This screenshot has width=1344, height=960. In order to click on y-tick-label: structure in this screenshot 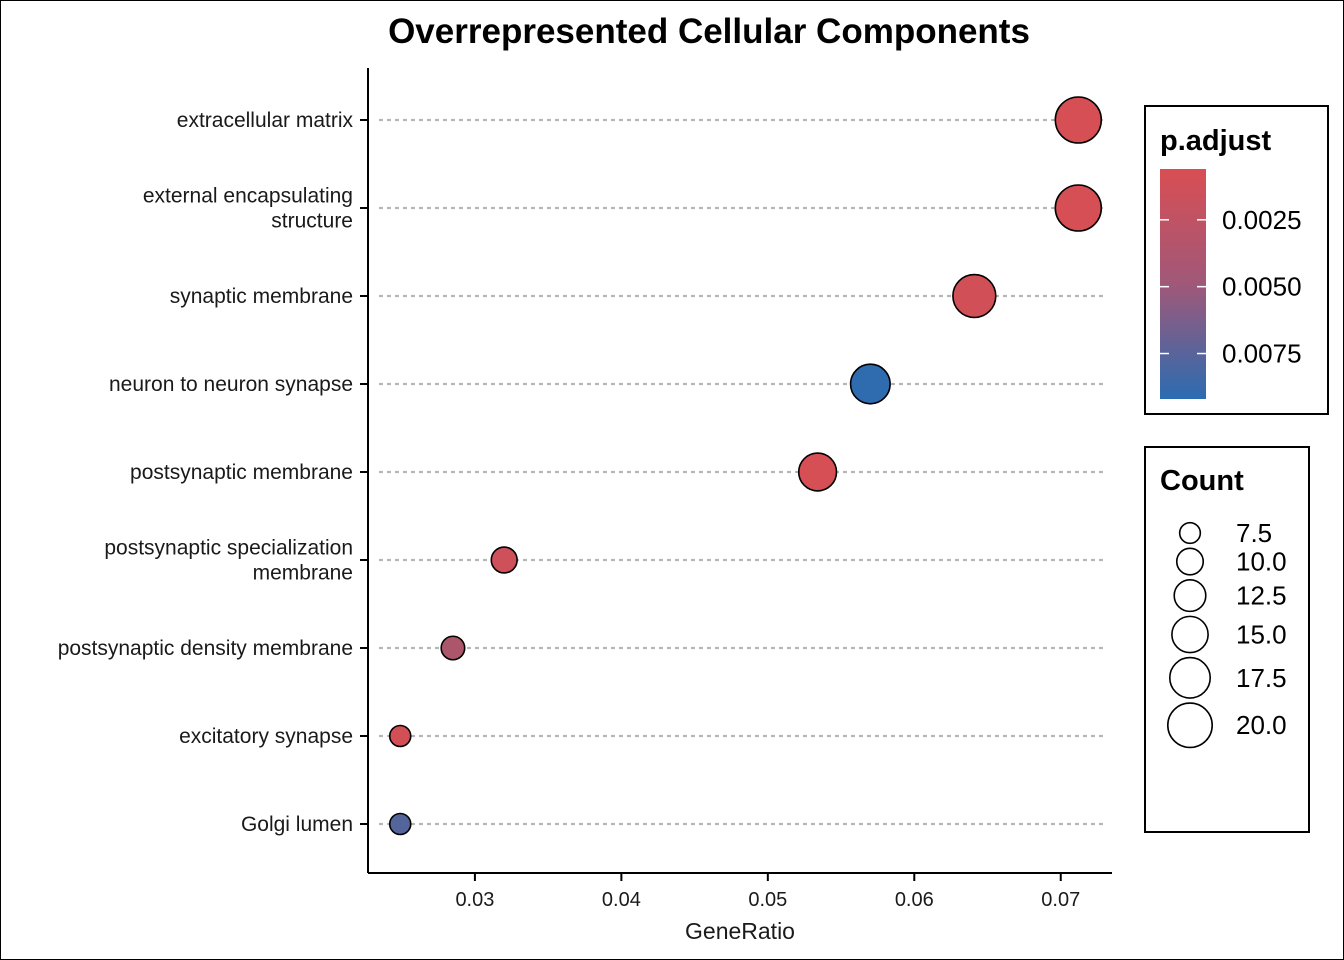, I will do `click(312, 221)`.